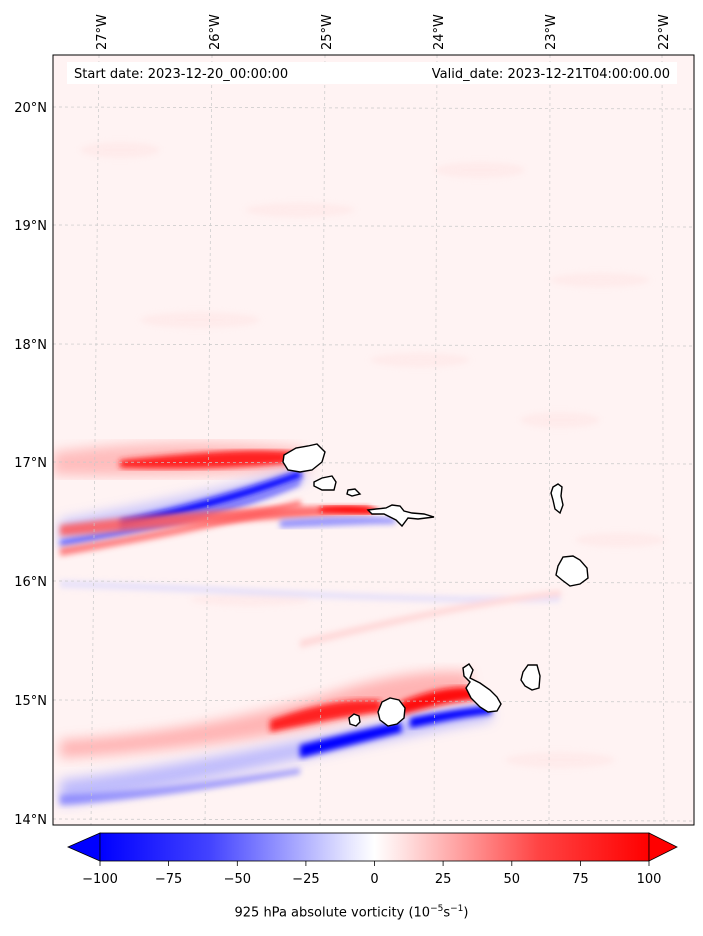  I want to click on colorbar-tick: −100, so click(100, 879).